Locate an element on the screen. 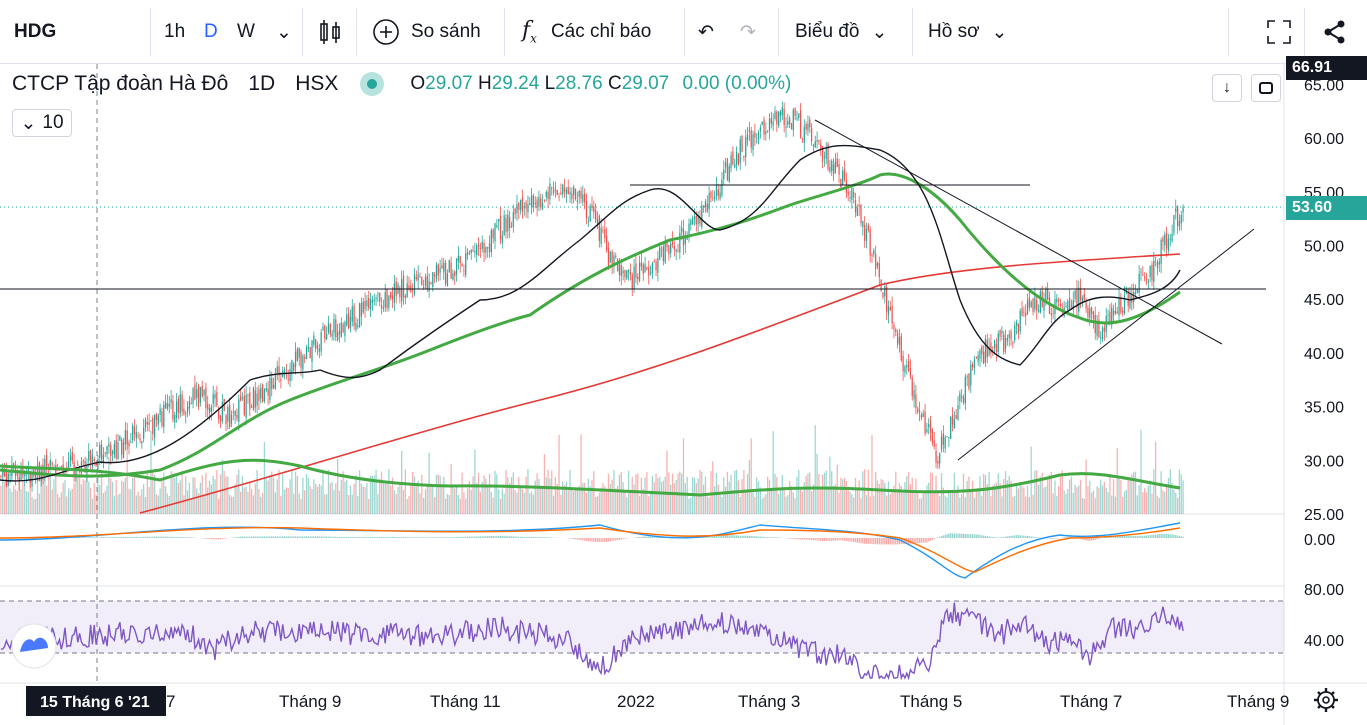  rsi-tick-80: 80.00 is located at coordinates (1324, 590).